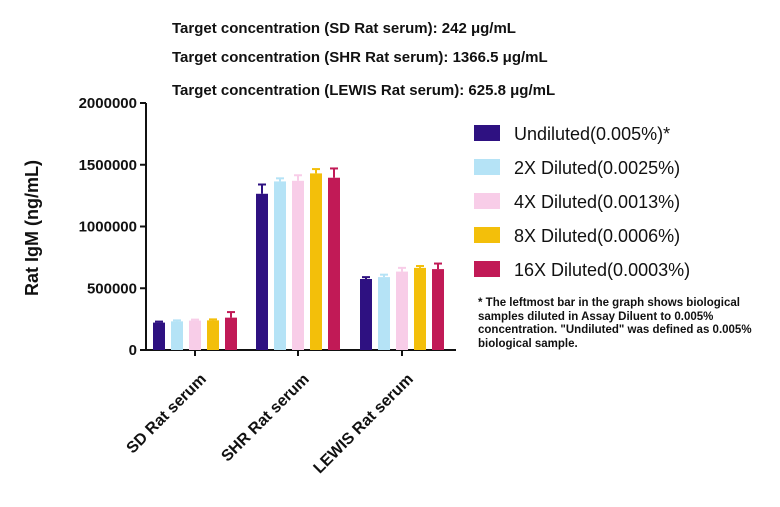 Image resolution: width=780 pixels, height=507 pixels. Describe the element at coordinates (597, 202) in the screenshot. I see `legend-label: 4X Diluted(0.0013%)` at that location.